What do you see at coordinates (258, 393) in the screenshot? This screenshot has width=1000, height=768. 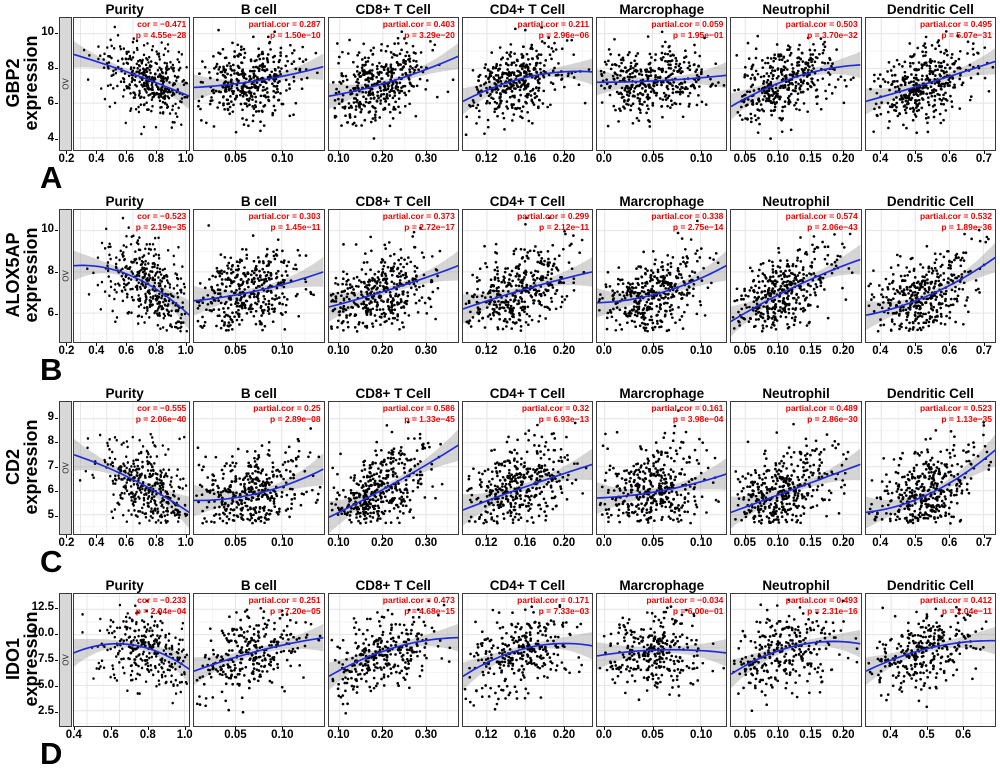 I see `panel-title: B cell` at bounding box center [258, 393].